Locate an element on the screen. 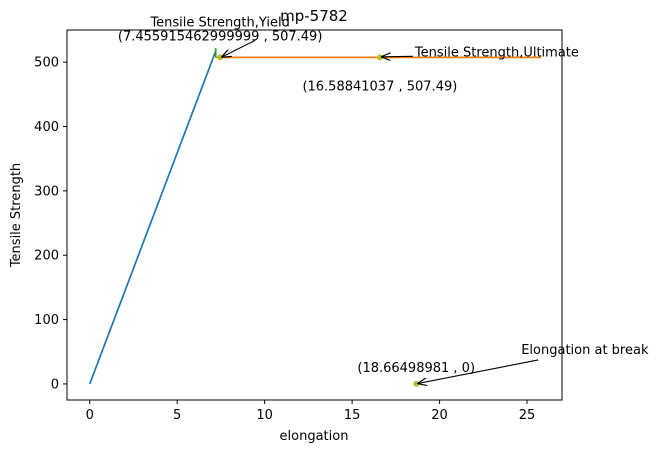 The image size is (668, 453). y-axis-ticks: 0 100 200 300 400 500 is located at coordinates (50, 224).